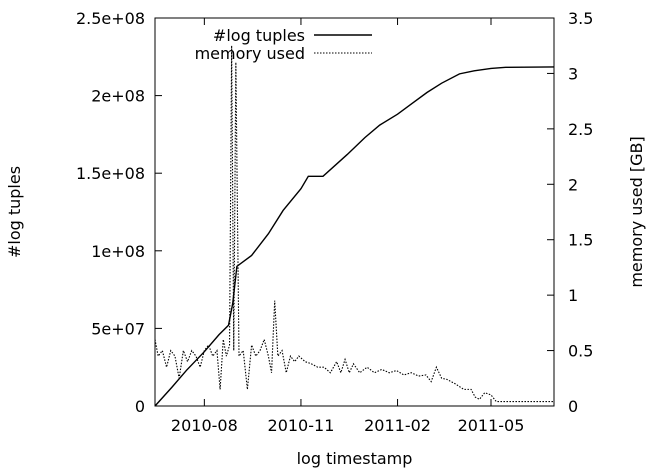 The width and height of the screenshot is (649, 470). Describe the element at coordinates (14, 212) in the screenshot. I see `y-axis-left-title: #log tuples` at that location.